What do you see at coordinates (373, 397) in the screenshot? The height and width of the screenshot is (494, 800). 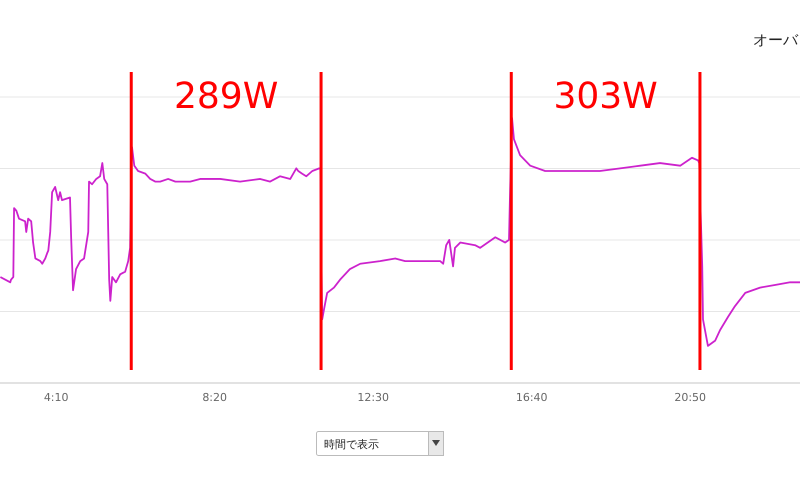 I see `x-tick-label: 12:30` at bounding box center [373, 397].